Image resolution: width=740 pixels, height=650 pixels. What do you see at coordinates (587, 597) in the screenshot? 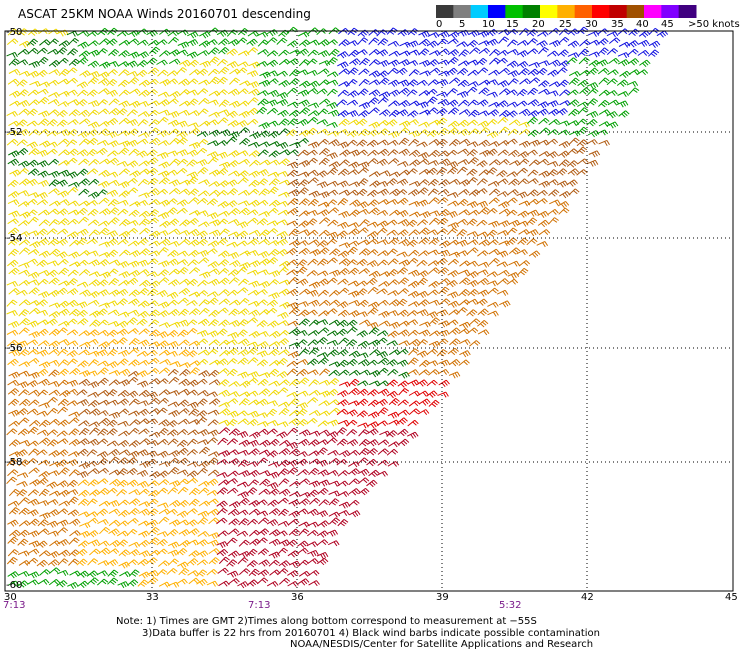
I see `lon-label-42: 42` at bounding box center [587, 597].